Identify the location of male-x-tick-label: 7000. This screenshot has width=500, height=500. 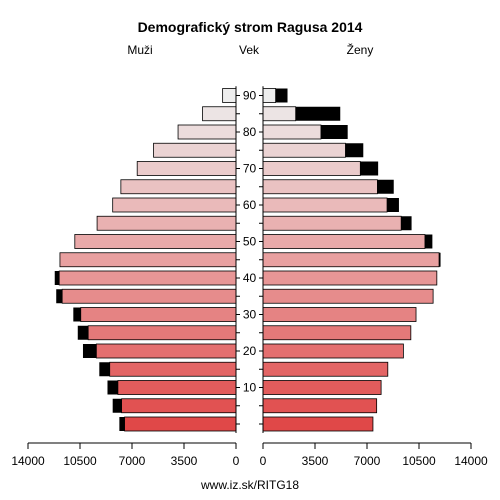
(132, 461).